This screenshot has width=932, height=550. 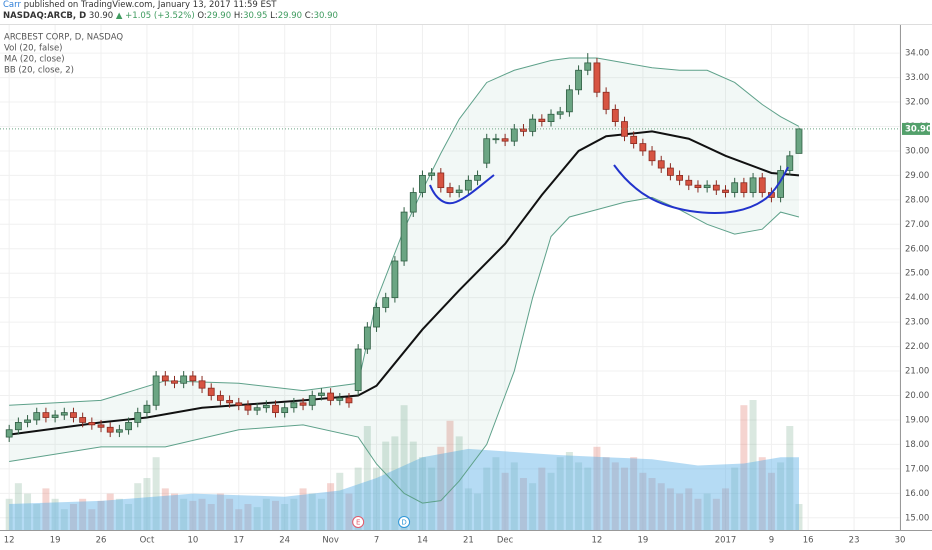 What do you see at coordinates (155, 16) in the screenshot?
I see `change: ▲ +1.05 (+3.52%)` at bounding box center [155, 16].